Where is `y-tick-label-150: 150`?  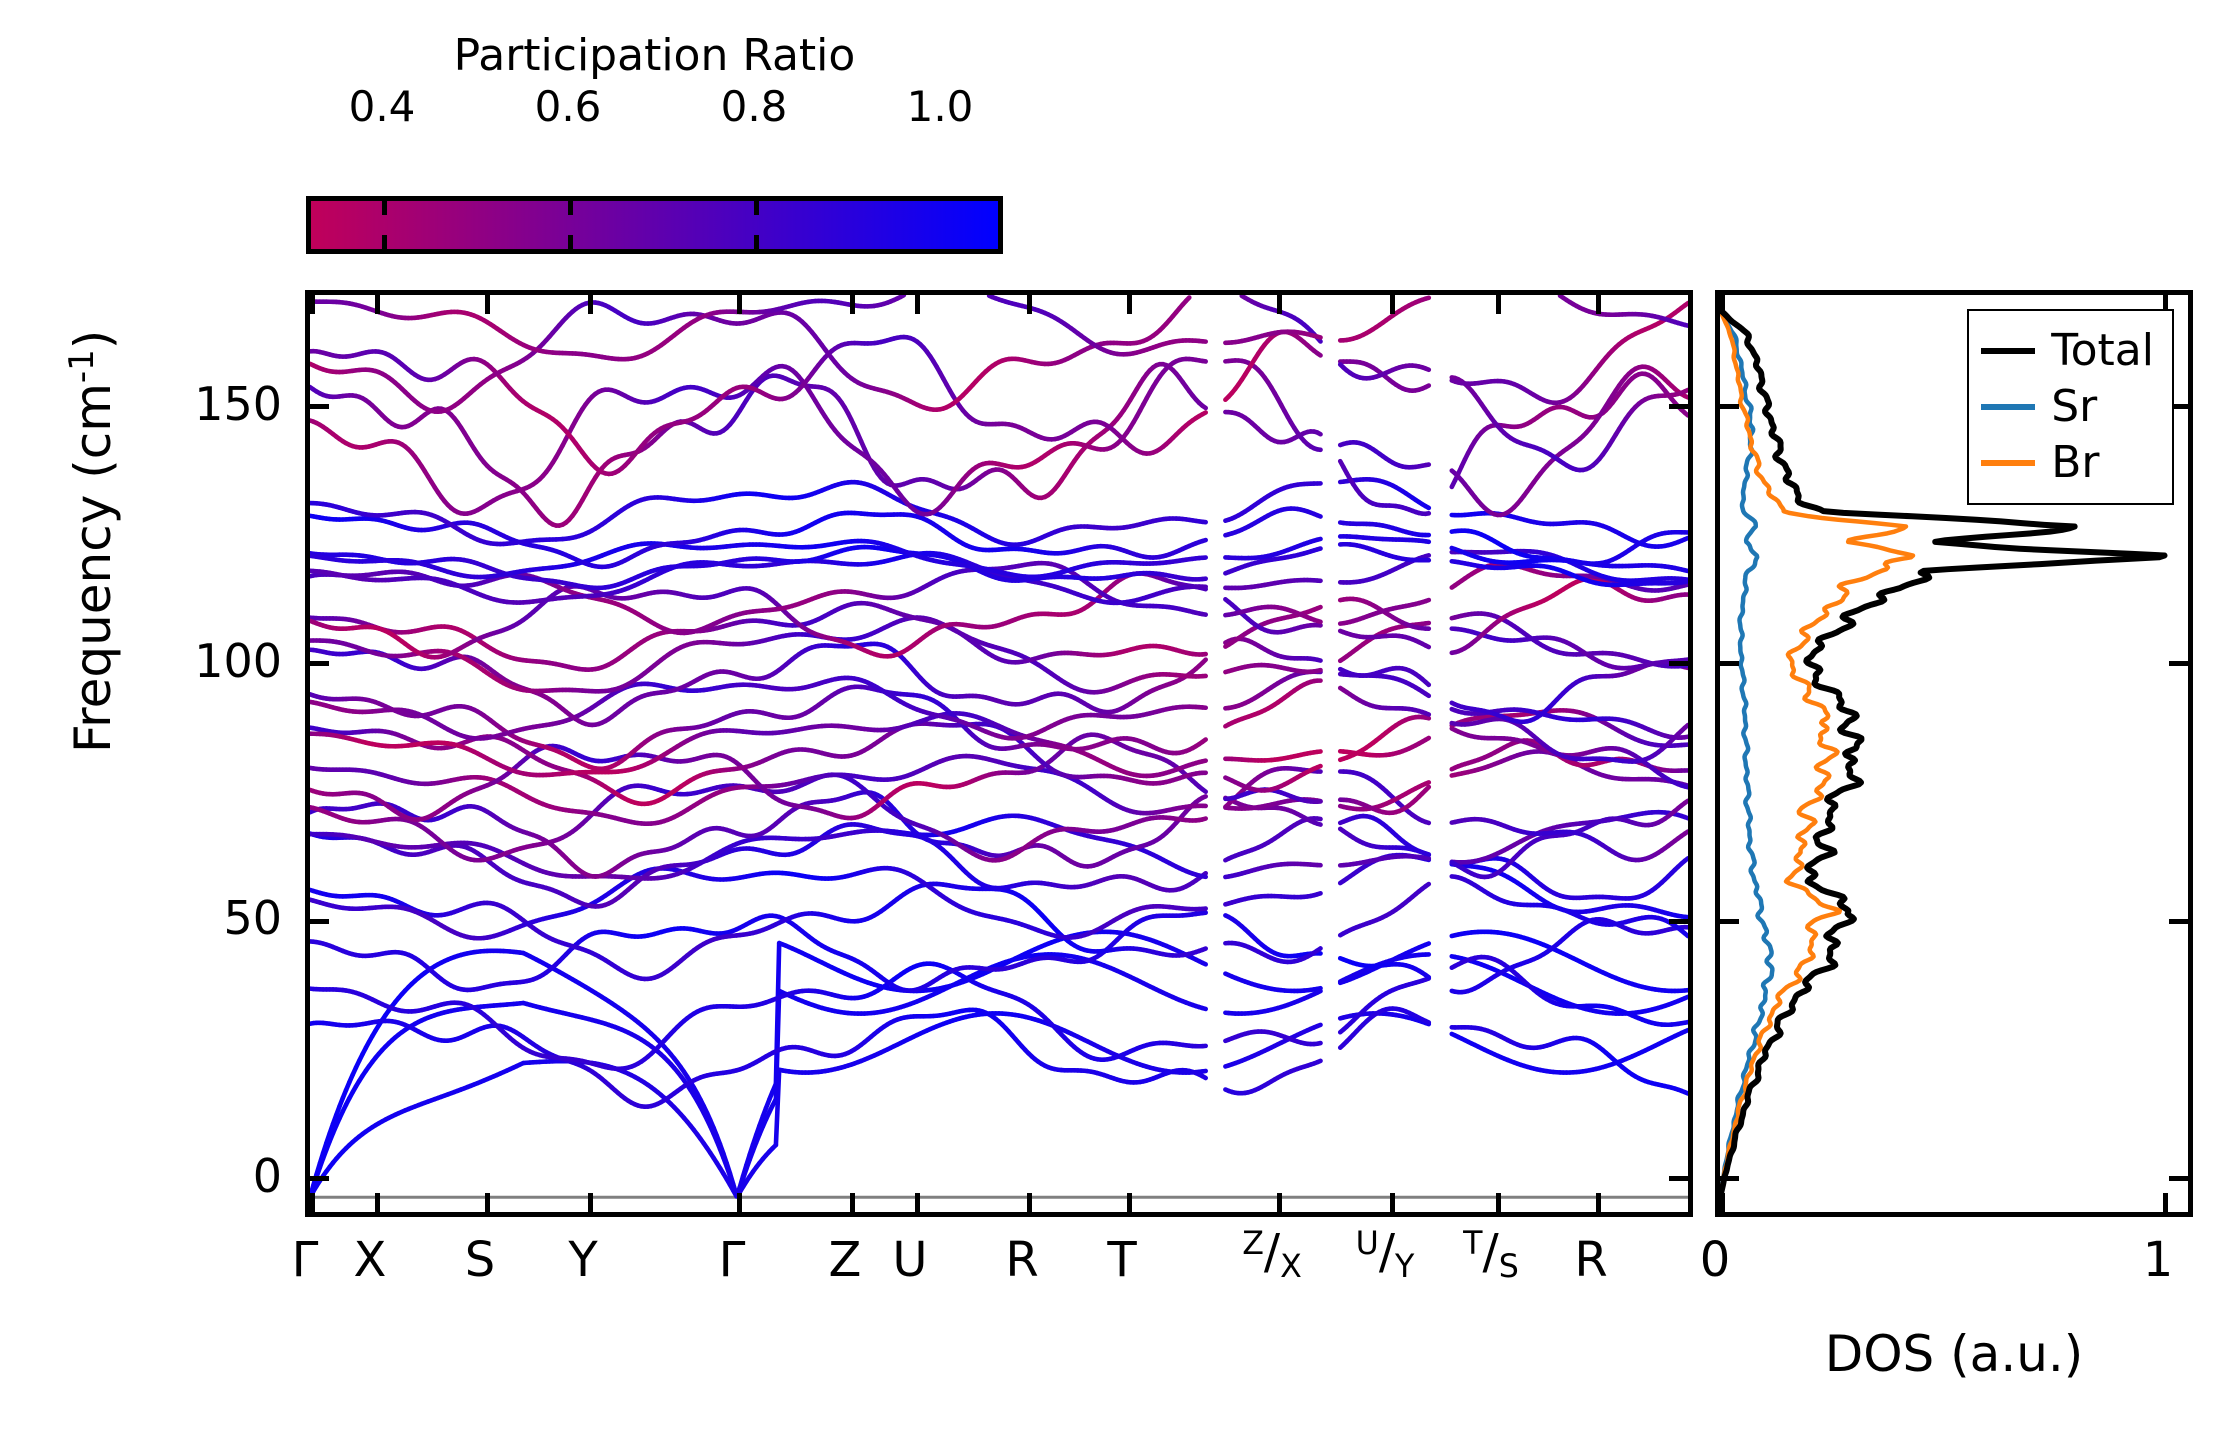 y-tick-label-150: 150 is located at coordinates (238, 404).